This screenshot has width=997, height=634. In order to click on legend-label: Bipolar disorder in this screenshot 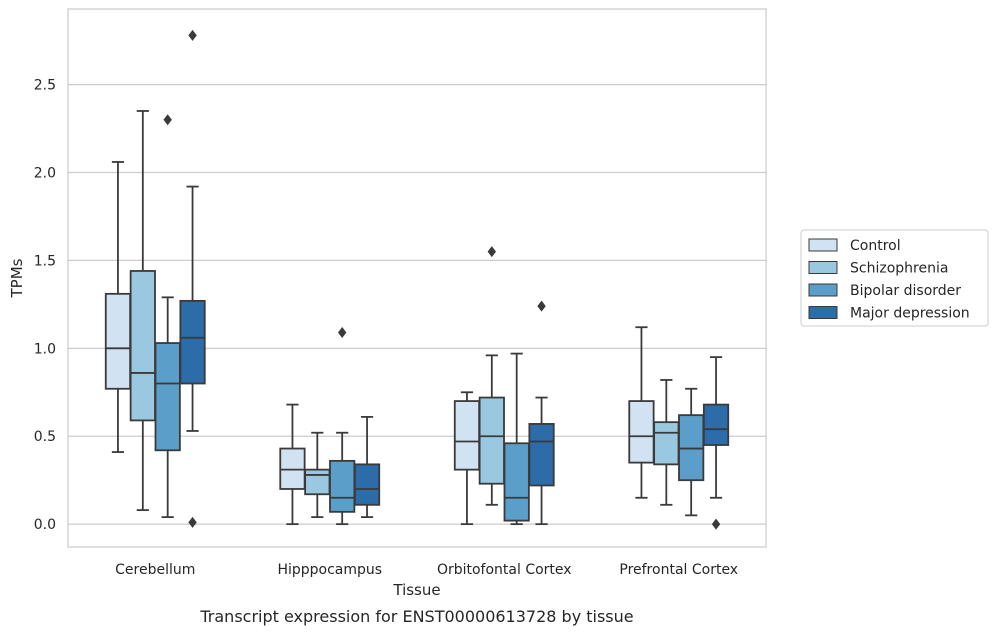, I will do `click(905, 291)`.